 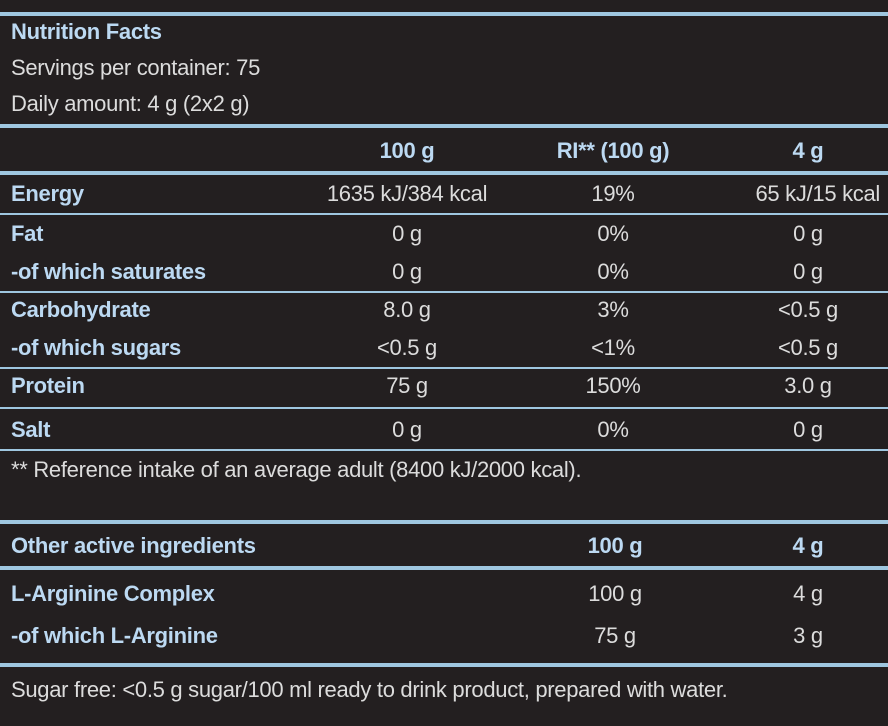 What do you see at coordinates (407, 193) in the screenshot?
I see `cell-energy-100g: 1635 kJ/384 kcal` at bounding box center [407, 193].